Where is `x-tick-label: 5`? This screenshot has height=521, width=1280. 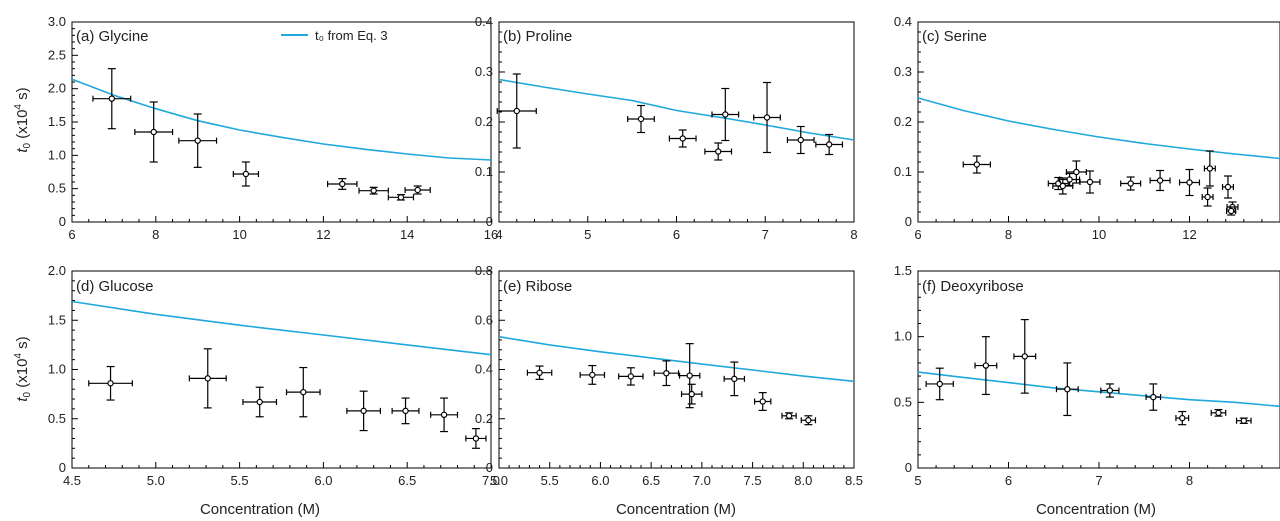
x-tick-label: 5 is located at coordinates (587, 234).